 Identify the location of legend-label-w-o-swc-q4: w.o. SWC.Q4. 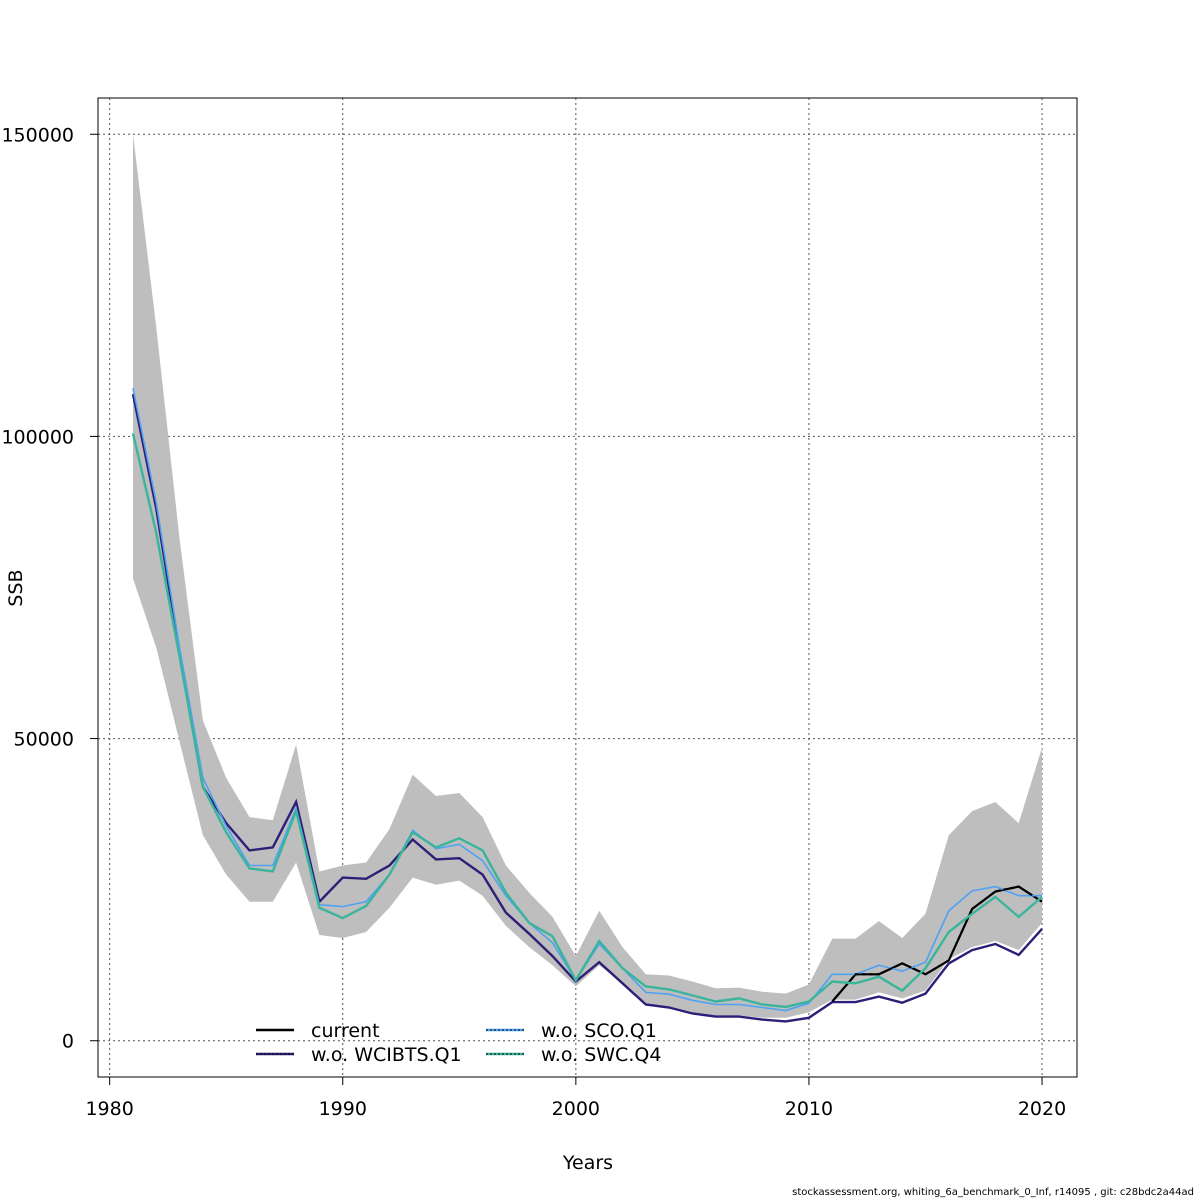
(601, 1055).